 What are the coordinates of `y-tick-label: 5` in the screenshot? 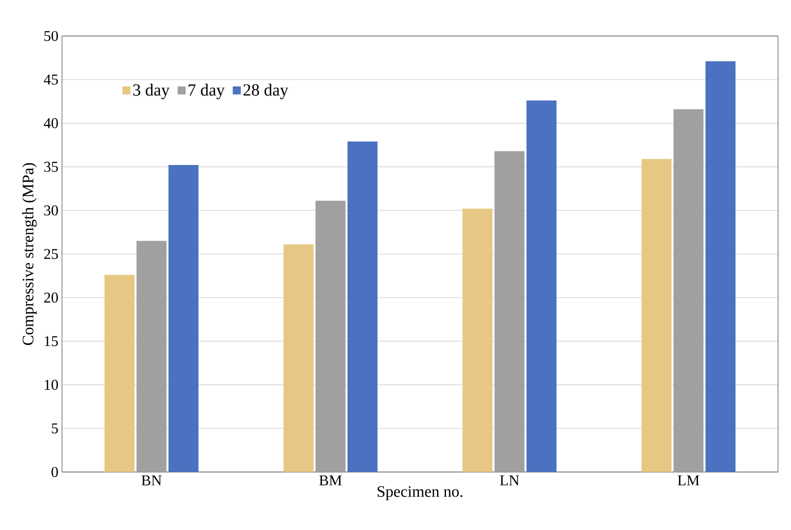 It's located at (55, 428).